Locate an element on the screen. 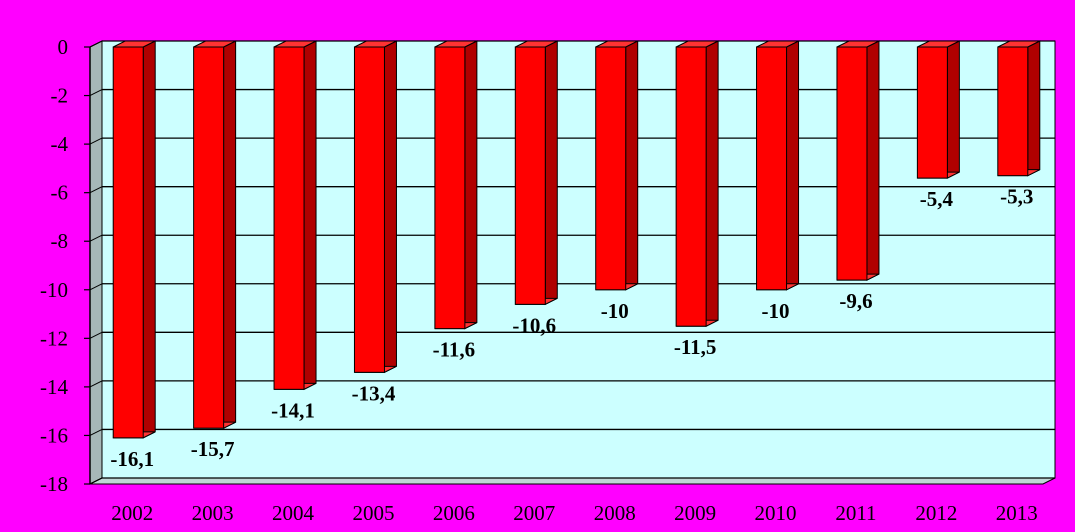 The height and width of the screenshot is (532, 1075). x-tick-label: 2012 is located at coordinates (936, 513).